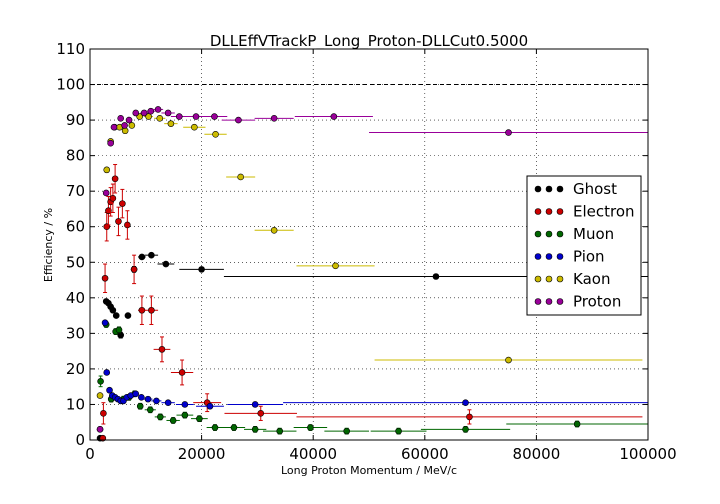  I want to click on y-axis-label: Efficiency / %, so click(48, 245).